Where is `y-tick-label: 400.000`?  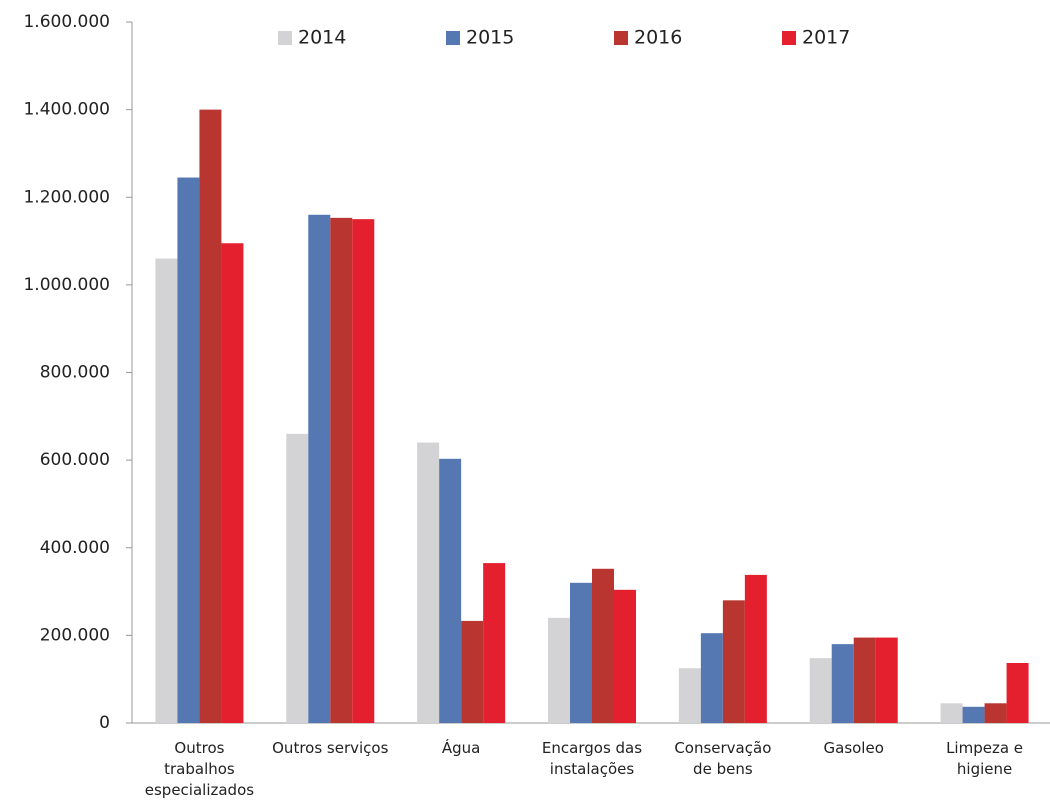 y-tick-label: 400.000 is located at coordinates (75, 548).